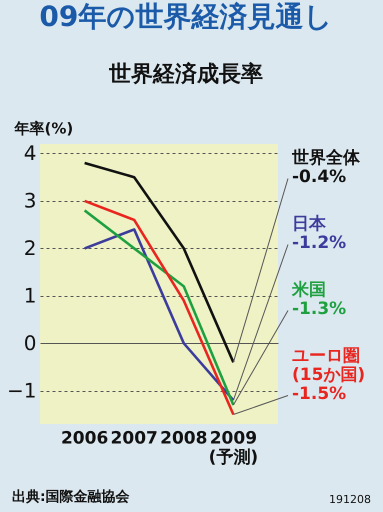 The width and height of the screenshot is (383, 512). Describe the element at coordinates (319, 309) in the screenshot. I see `data-label: -1.3%` at that location.